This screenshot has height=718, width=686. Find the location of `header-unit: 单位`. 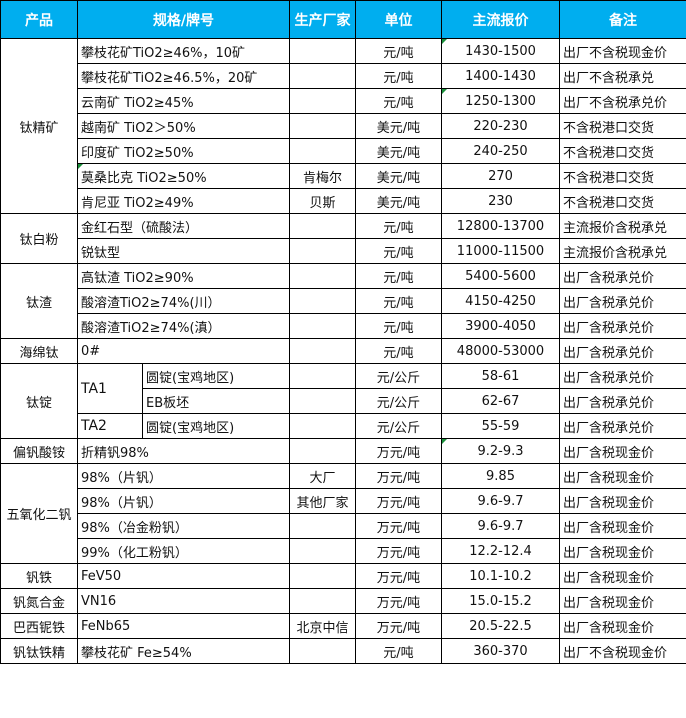

header-unit: 单位 is located at coordinates (398, 19).